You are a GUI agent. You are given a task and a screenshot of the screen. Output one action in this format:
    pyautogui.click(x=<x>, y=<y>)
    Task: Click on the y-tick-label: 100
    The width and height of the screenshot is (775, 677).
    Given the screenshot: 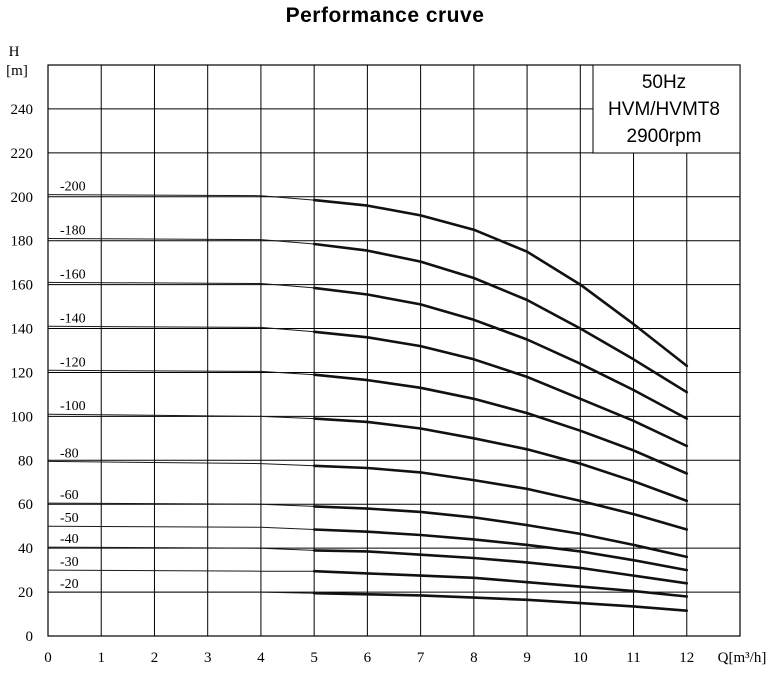 What is the action you would take?
    pyautogui.click(x=22, y=417)
    